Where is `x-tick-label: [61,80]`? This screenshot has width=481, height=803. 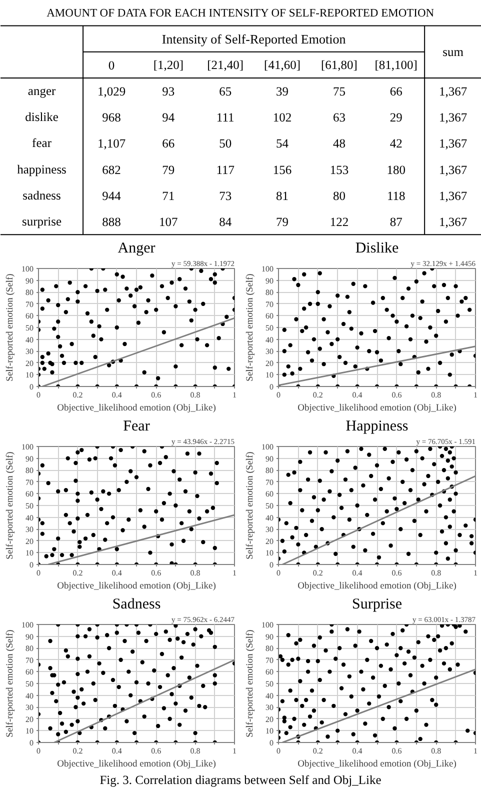
x-tick-label: [61,80] is located at coordinates (339, 65).